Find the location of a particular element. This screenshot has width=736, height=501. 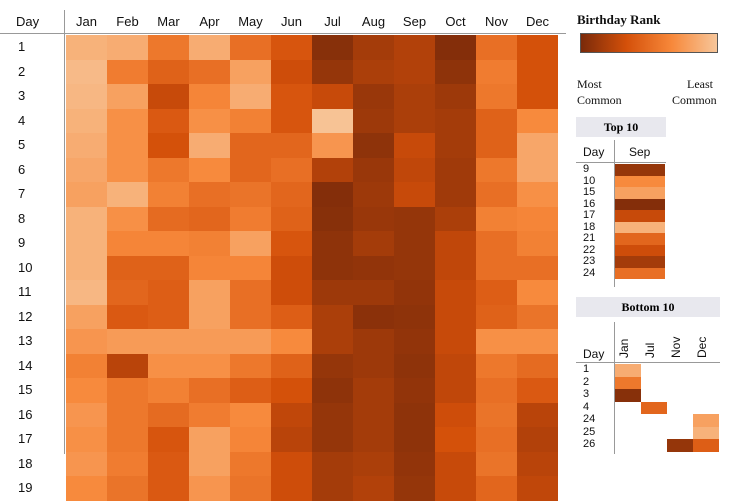

top10-day-label: 23 is located at coordinates (589, 261).